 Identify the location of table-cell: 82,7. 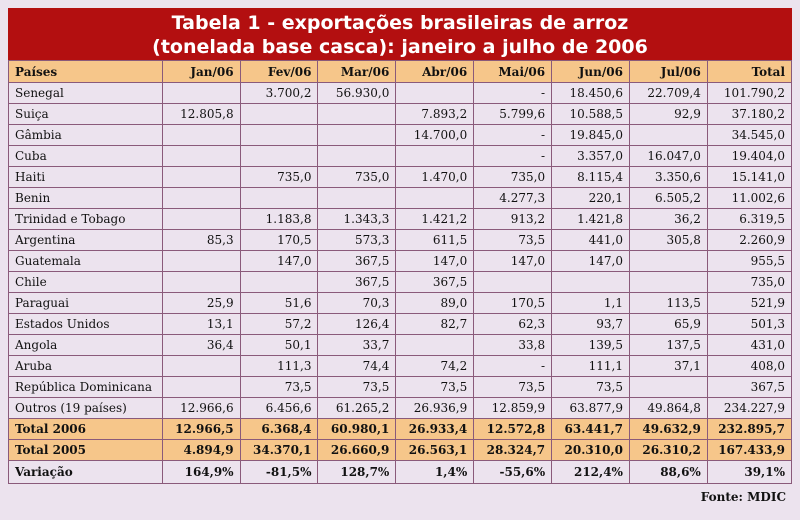
(435, 324).